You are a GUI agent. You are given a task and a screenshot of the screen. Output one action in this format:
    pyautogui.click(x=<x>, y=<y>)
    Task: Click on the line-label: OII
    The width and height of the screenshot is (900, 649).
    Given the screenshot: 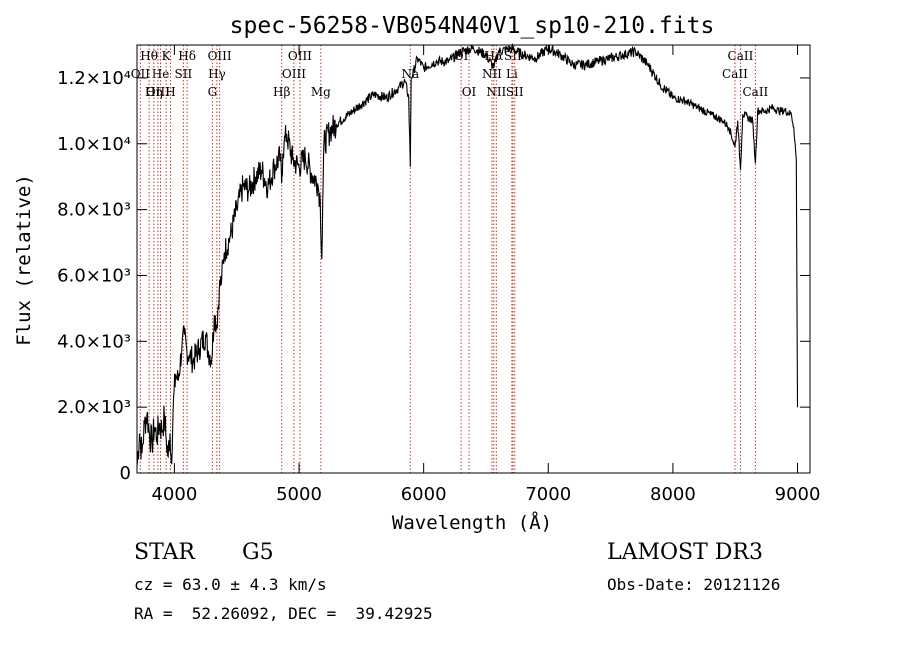 What is the action you would take?
    pyautogui.click(x=141, y=74)
    